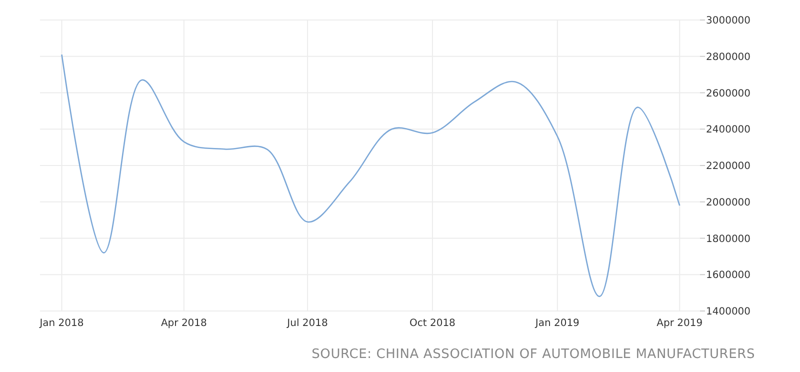 The width and height of the screenshot is (800, 372). I want to click on y-tick-label: 2400000, so click(728, 130).